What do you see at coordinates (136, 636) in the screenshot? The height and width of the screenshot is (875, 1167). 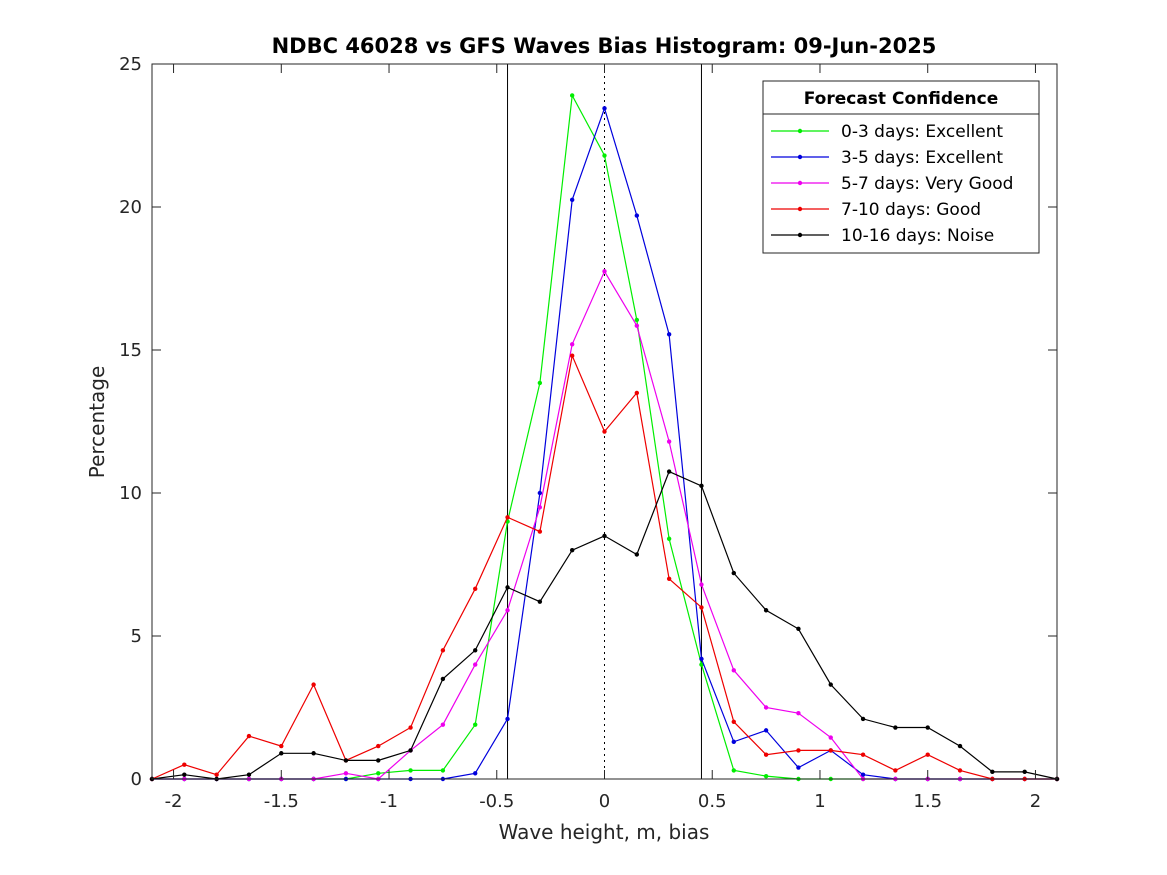 I see `y-tick-label: 5` at bounding box center [136, 636].